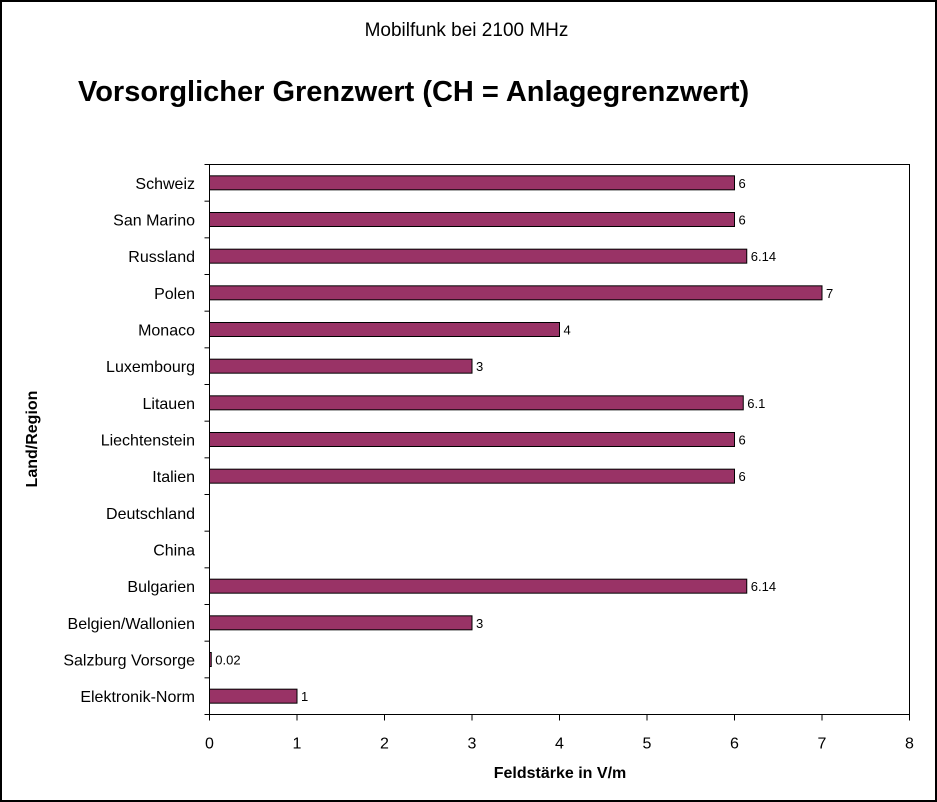  What do you see at coordinates (304, 696) in the screenshot?
I see `data-label: 1` at bounding box center [304, 696].